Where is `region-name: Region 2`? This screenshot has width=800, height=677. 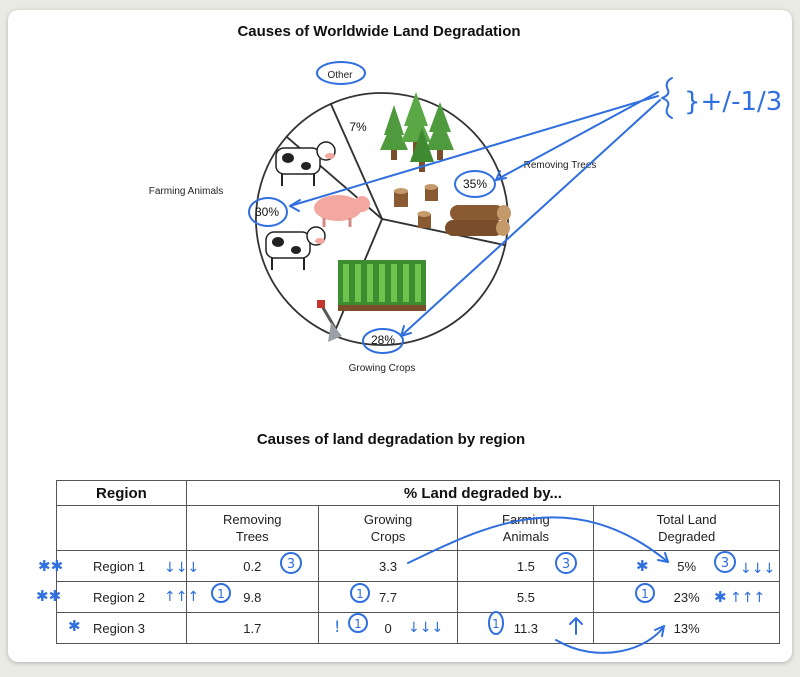
region-name: Region 2 is located at coordinates (121, 597).